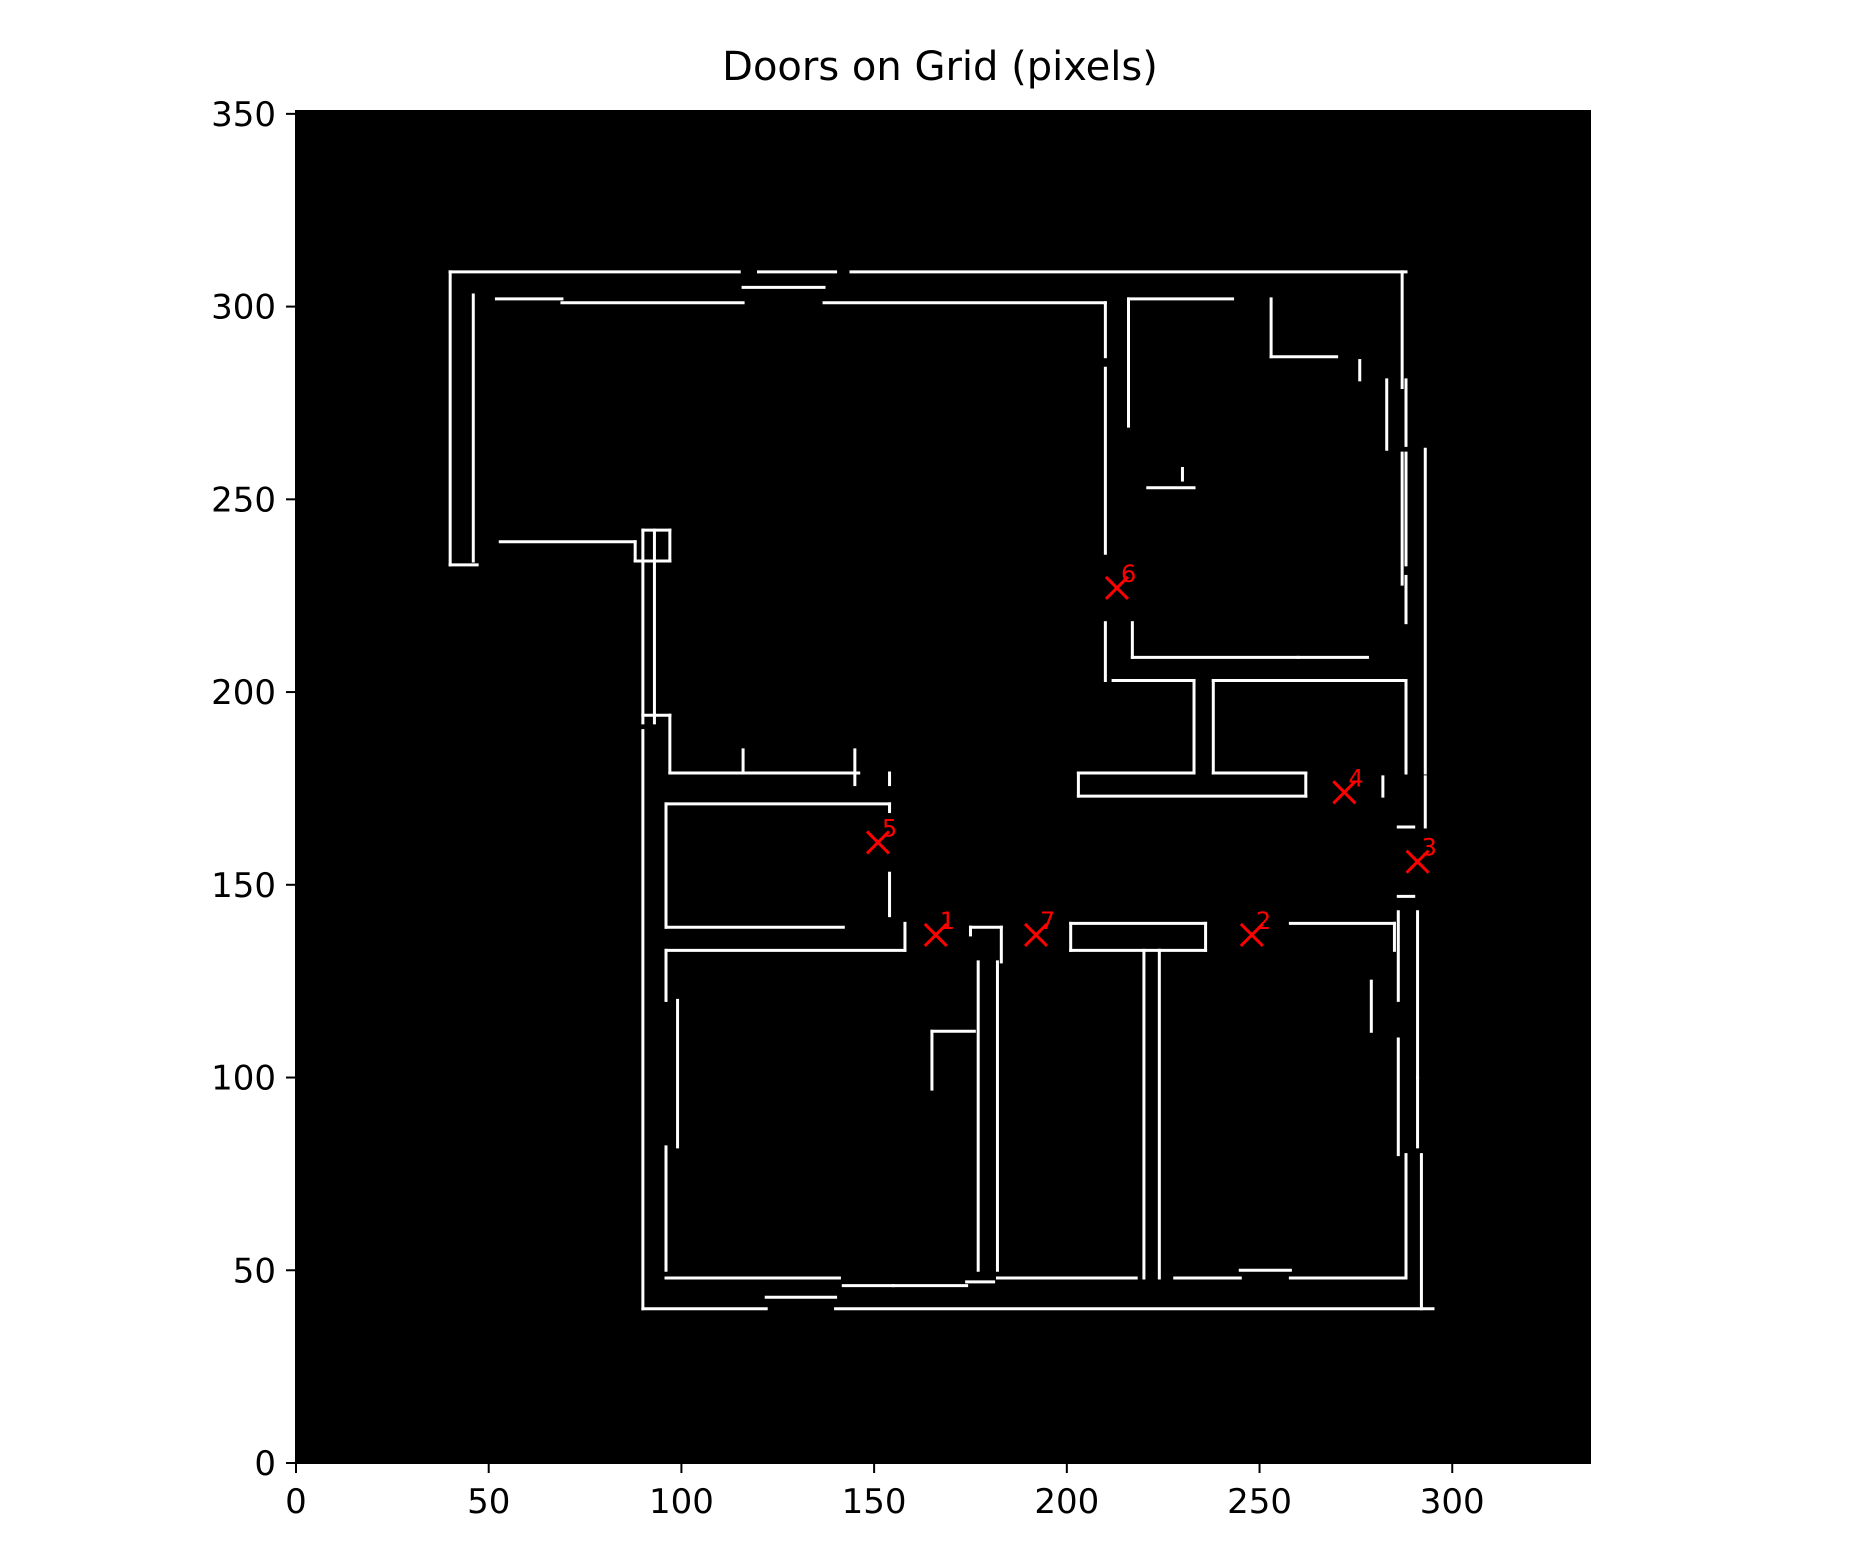 The height and width of the screenshot is (1560, 1860). I want to click on door-label-6: 6, so click(1128, 574).